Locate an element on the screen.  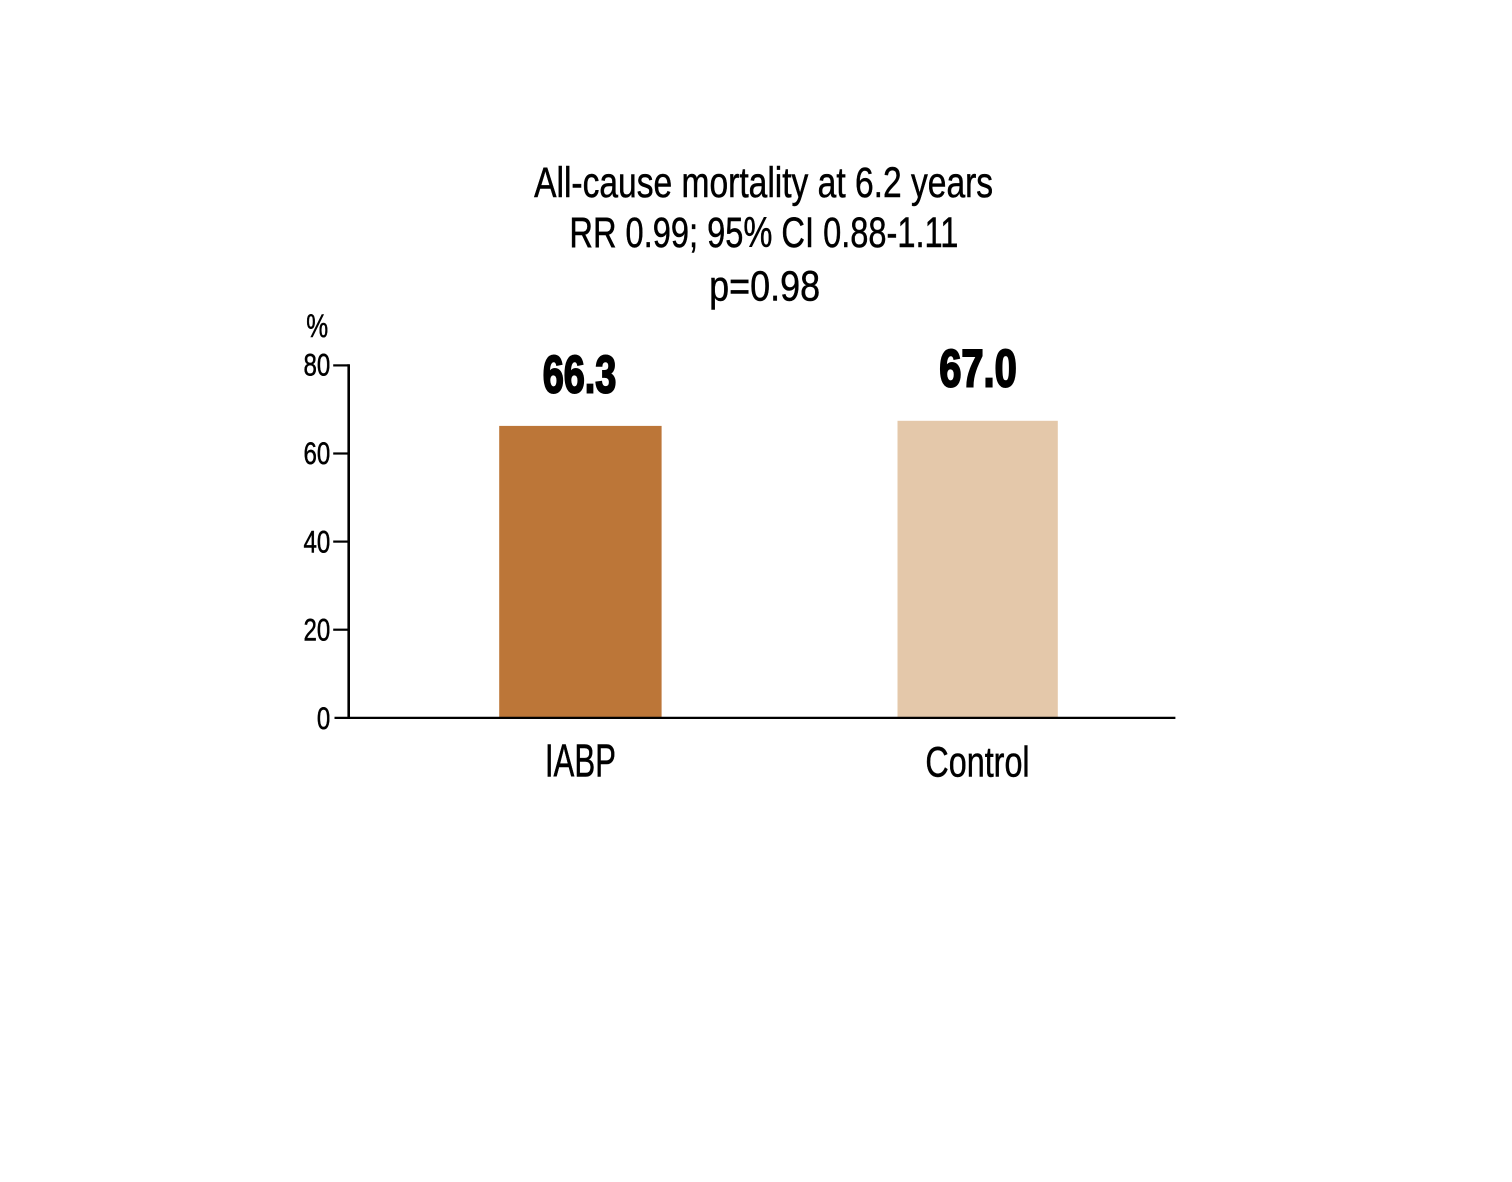
svg-text: p=0.98 is located at coordinates (764, 286).